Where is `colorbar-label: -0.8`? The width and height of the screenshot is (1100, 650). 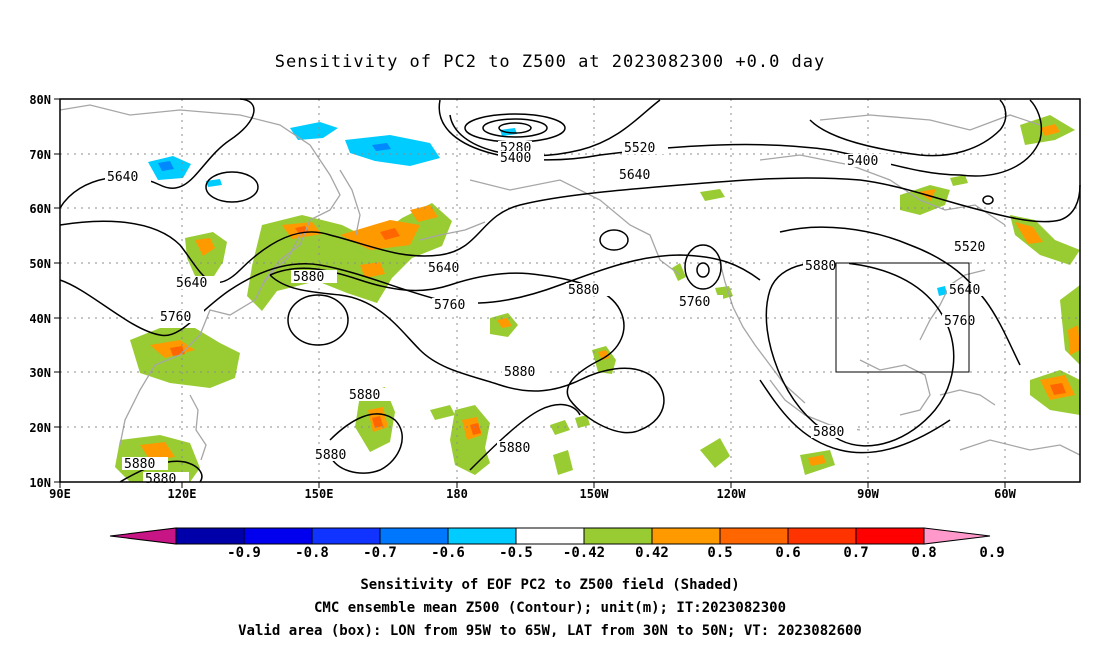
colorbar-label: -0.8 is located at coordinates (312, 553).